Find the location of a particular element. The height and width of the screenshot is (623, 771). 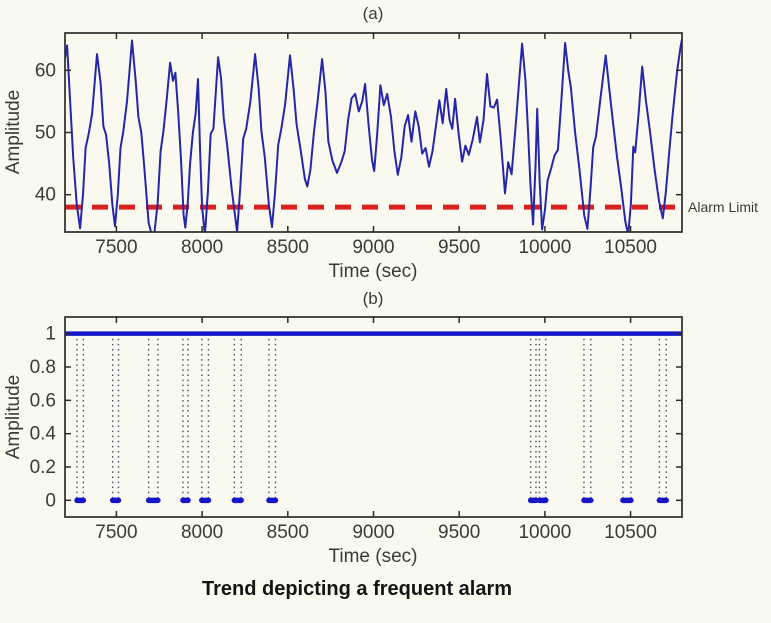

y-tick-label: 0.4 is located at coordinates (43, 434).